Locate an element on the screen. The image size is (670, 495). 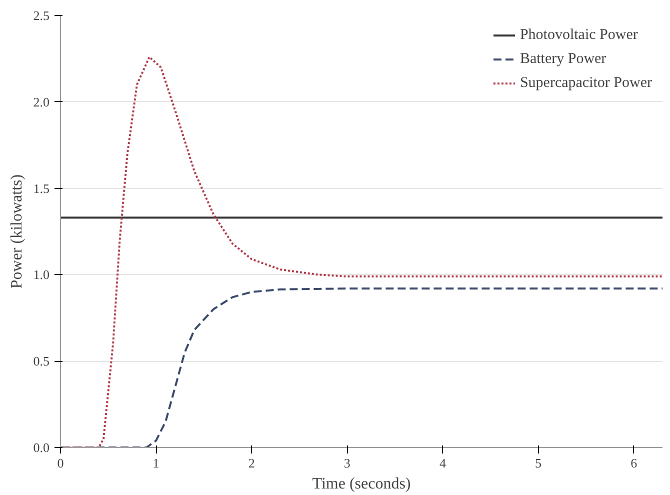
y-tick-label: 0.0 is located at coordinates (41, 447).